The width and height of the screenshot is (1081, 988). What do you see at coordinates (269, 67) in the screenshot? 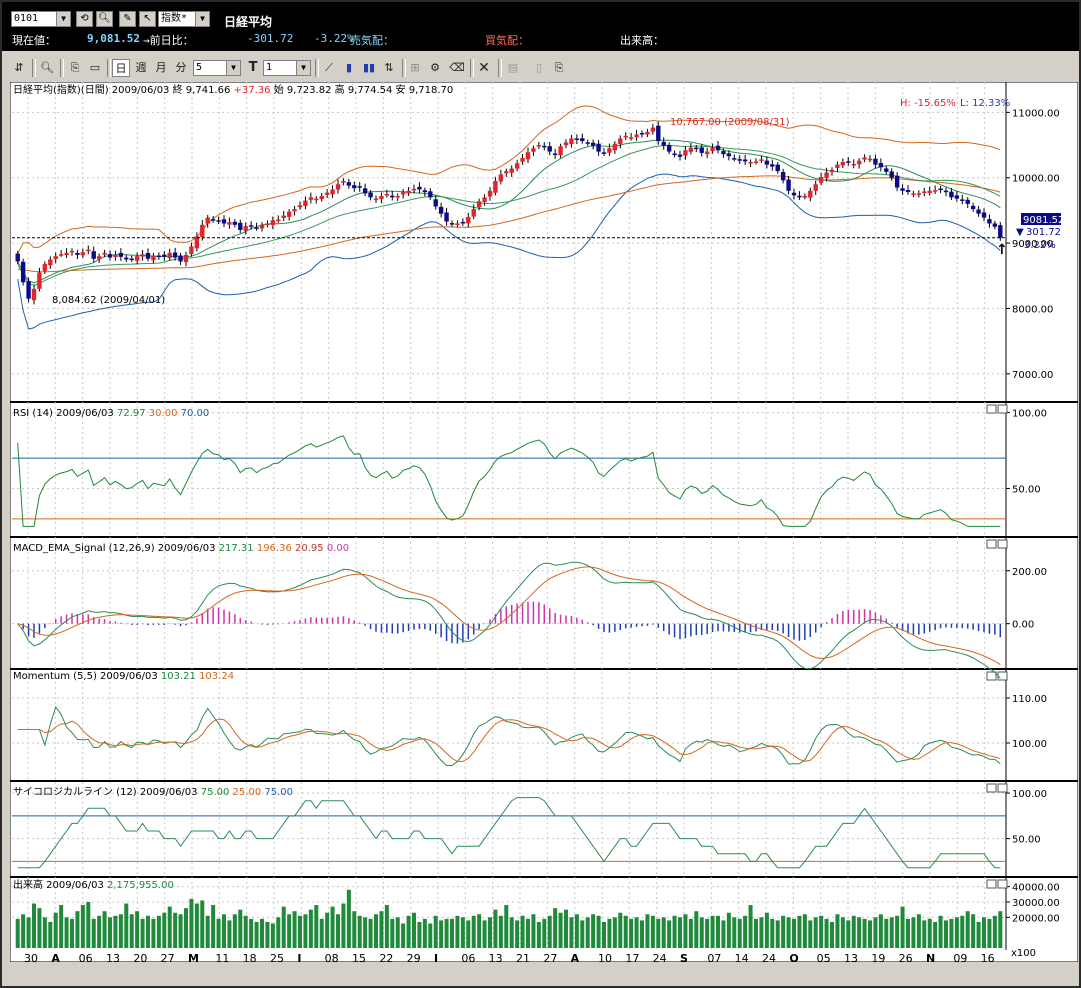
I see `tick-value: 1` at bounding box center [269, 67].